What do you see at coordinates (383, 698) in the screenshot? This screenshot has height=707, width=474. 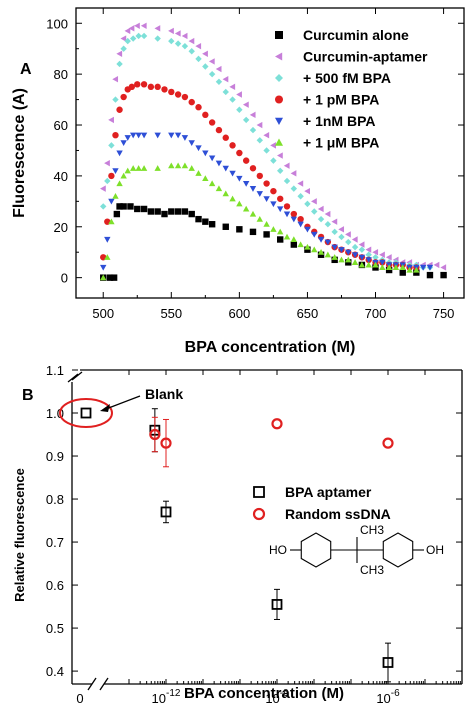 I see `tick-base: 10` at bounding box center [383, 698].